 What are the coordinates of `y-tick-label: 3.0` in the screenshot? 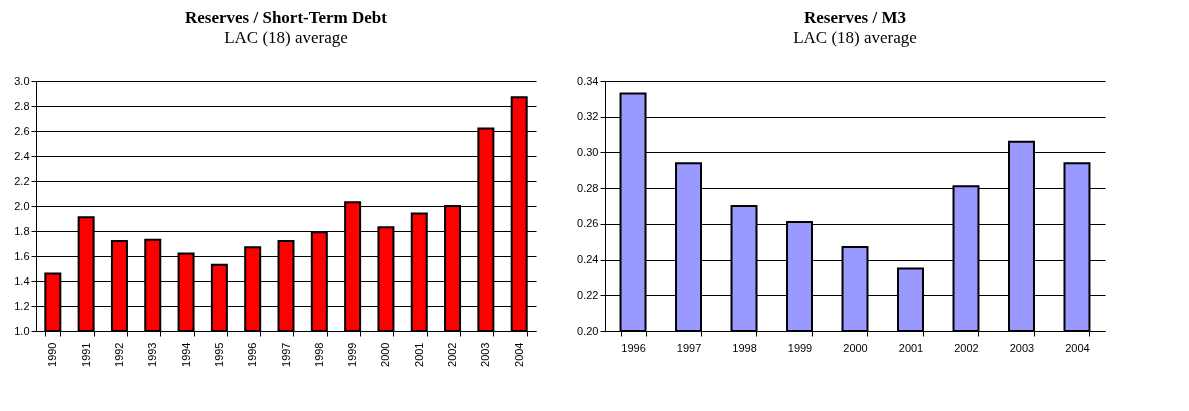 It's located at (22, 80).